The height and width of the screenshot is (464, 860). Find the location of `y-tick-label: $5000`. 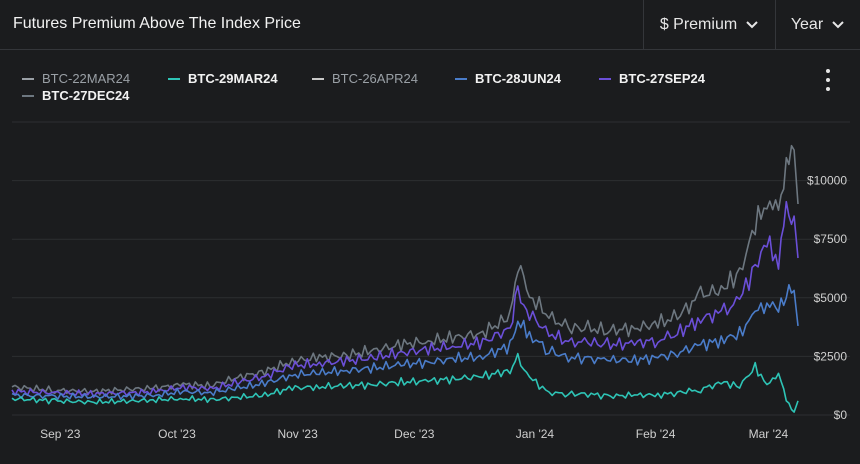

y-tick-label: $5000 is located at coordinates (831, 298).